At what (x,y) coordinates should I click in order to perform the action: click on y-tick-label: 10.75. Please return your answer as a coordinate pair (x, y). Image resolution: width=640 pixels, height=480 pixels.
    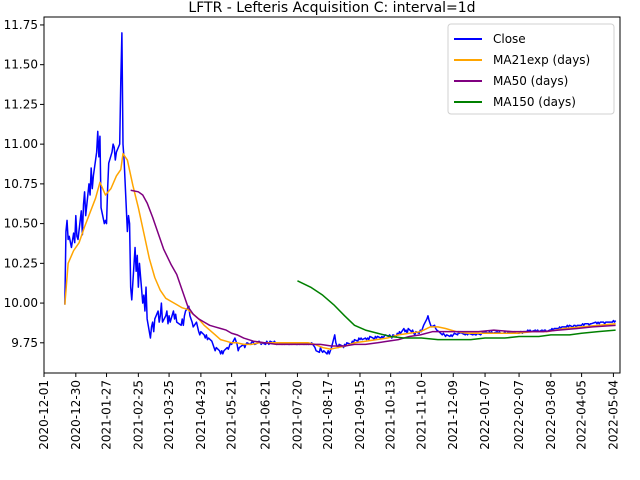
    Looking at the image, I should click on (21, 184).